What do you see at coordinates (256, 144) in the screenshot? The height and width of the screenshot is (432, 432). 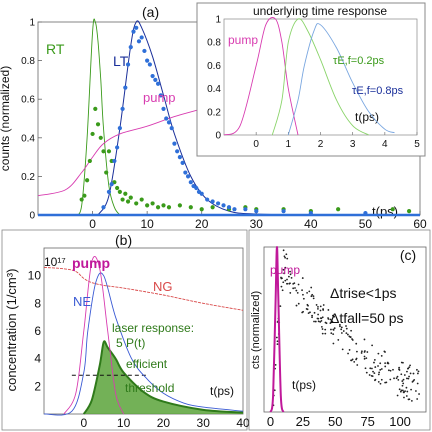 I see `inset-x-tick-label: 0` at bounding box center [256, 144].